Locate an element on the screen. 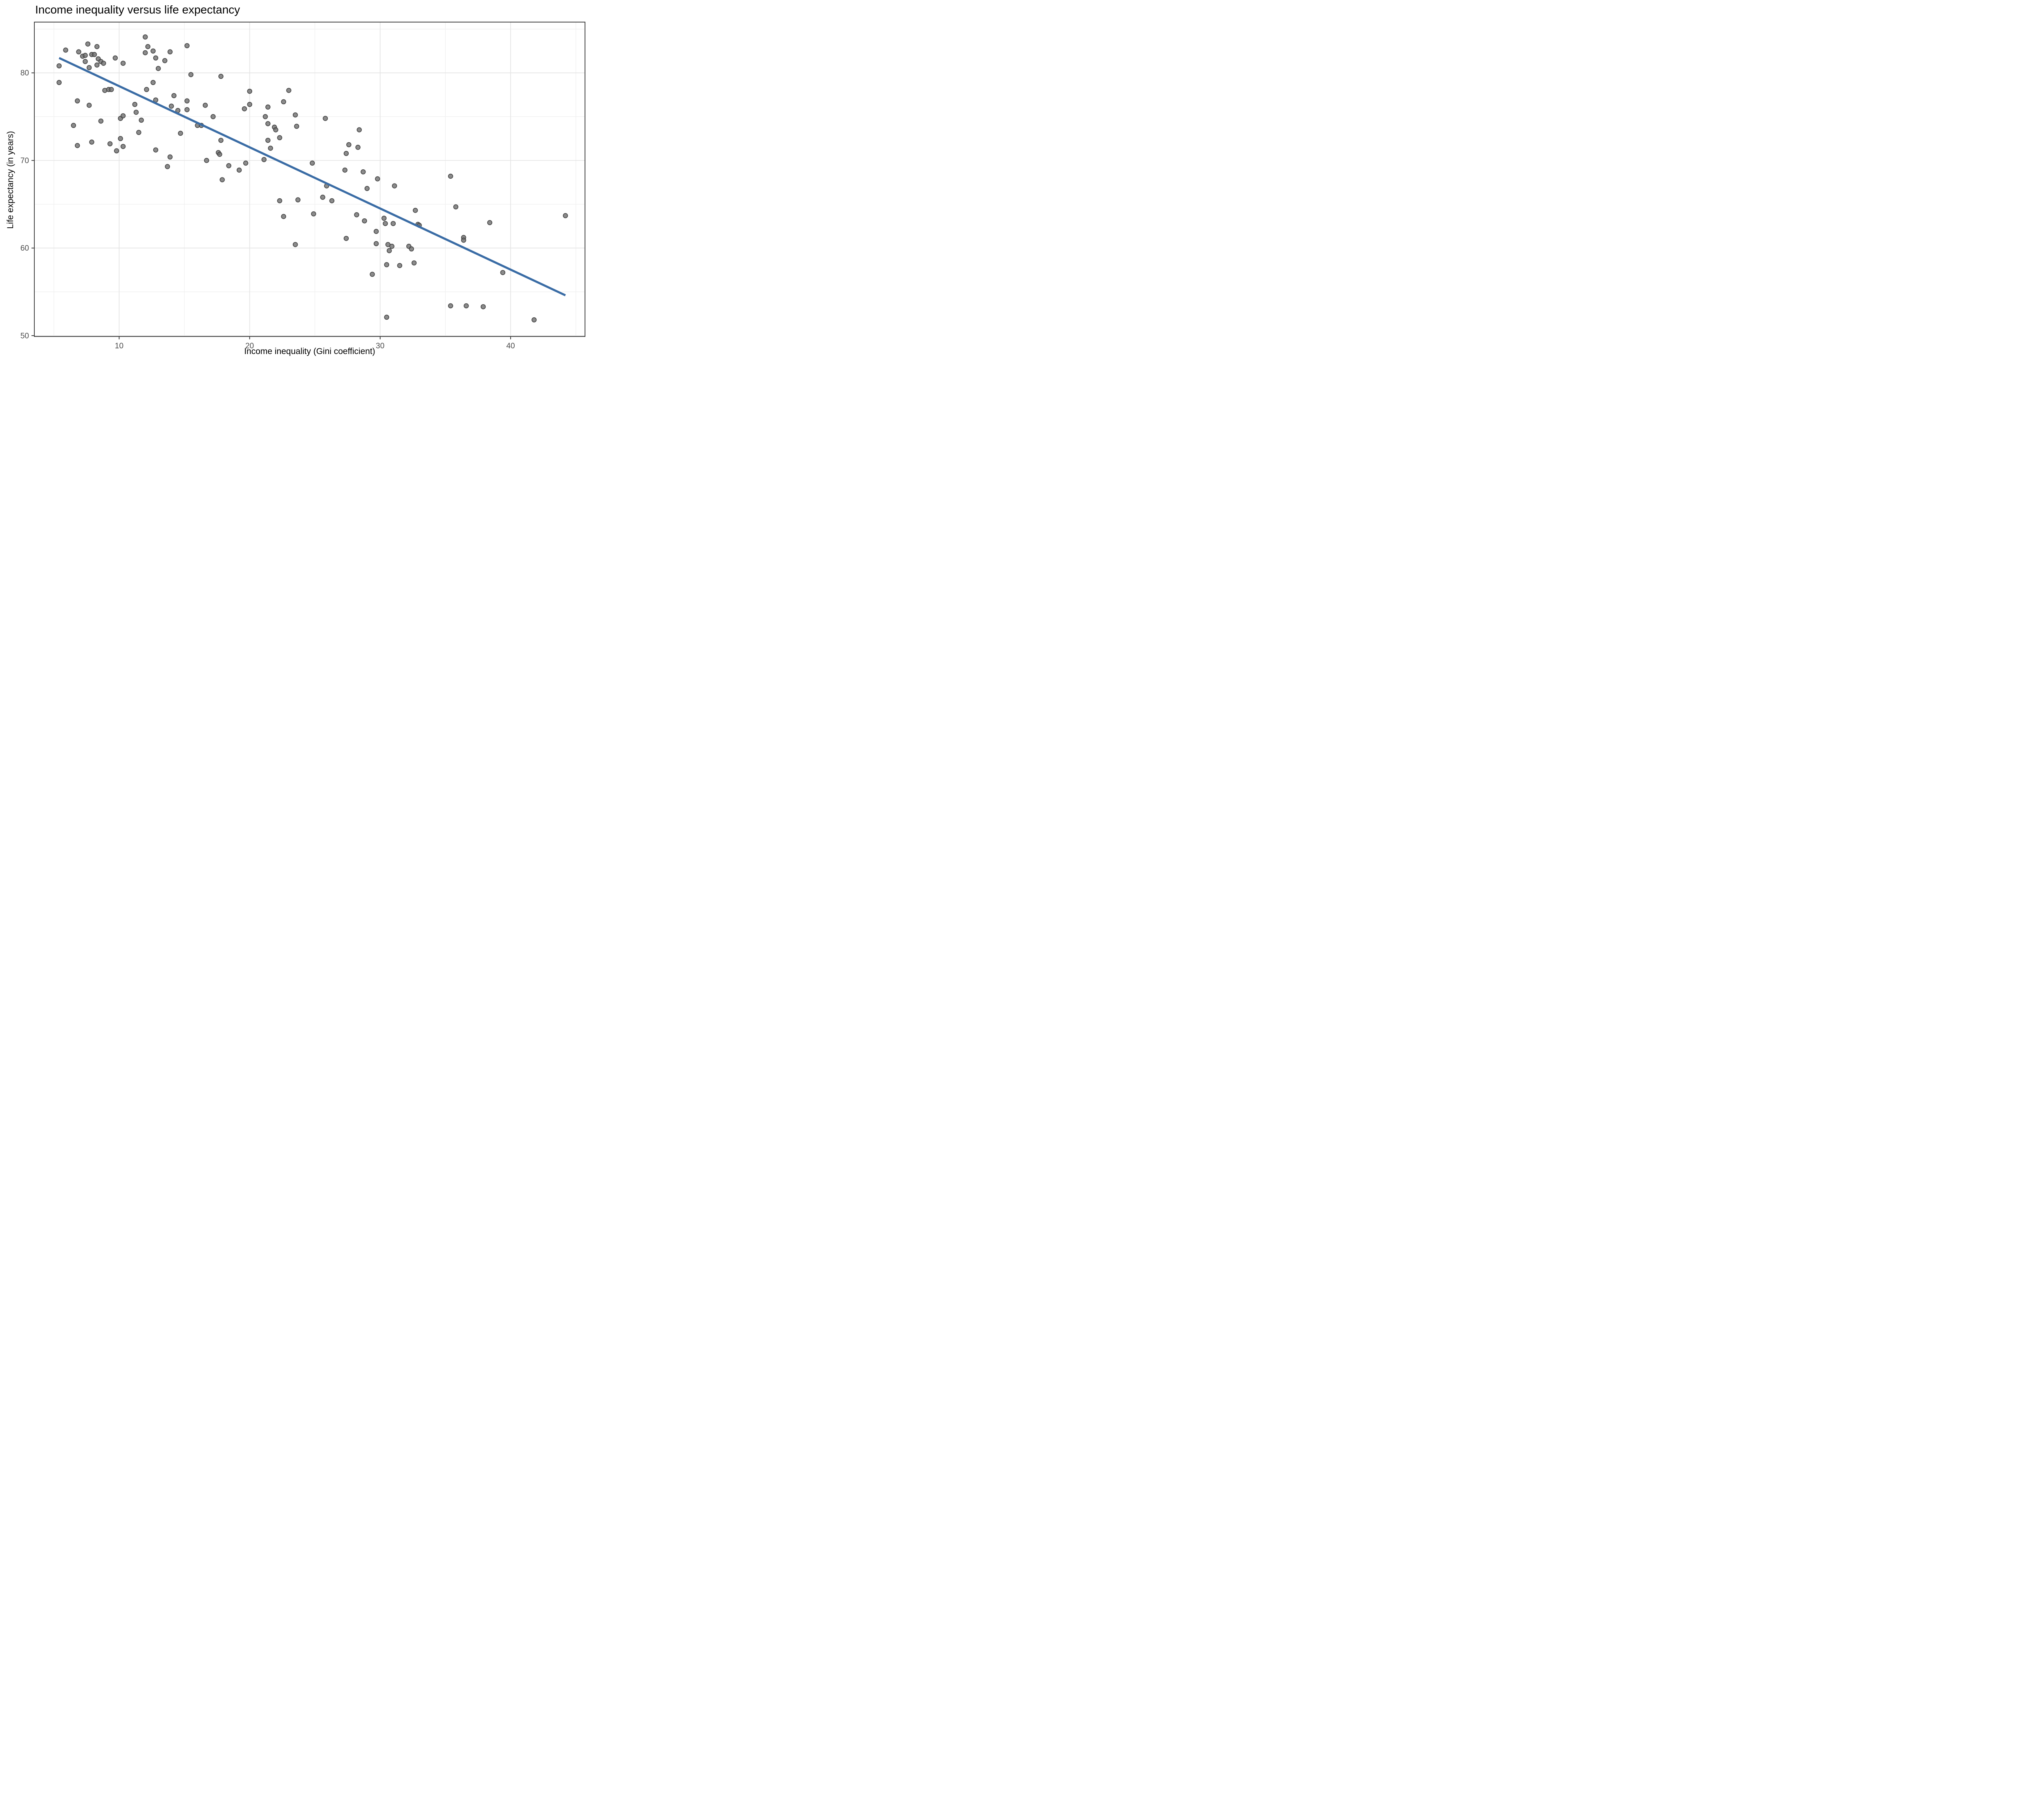 The image size is (2044, 1819). x-tick-label: 30 is located at coordinates (380, 346).